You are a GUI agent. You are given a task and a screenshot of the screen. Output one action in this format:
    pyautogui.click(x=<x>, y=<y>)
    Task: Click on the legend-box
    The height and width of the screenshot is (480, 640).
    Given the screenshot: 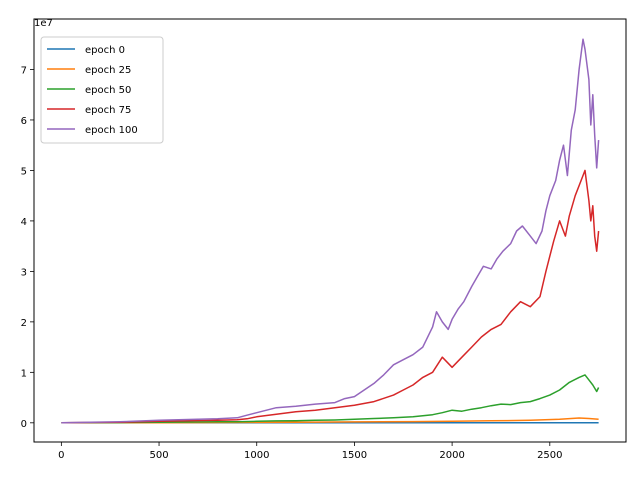 What is the action you would take?
    pyautogui.click(x=102, y=90)
    